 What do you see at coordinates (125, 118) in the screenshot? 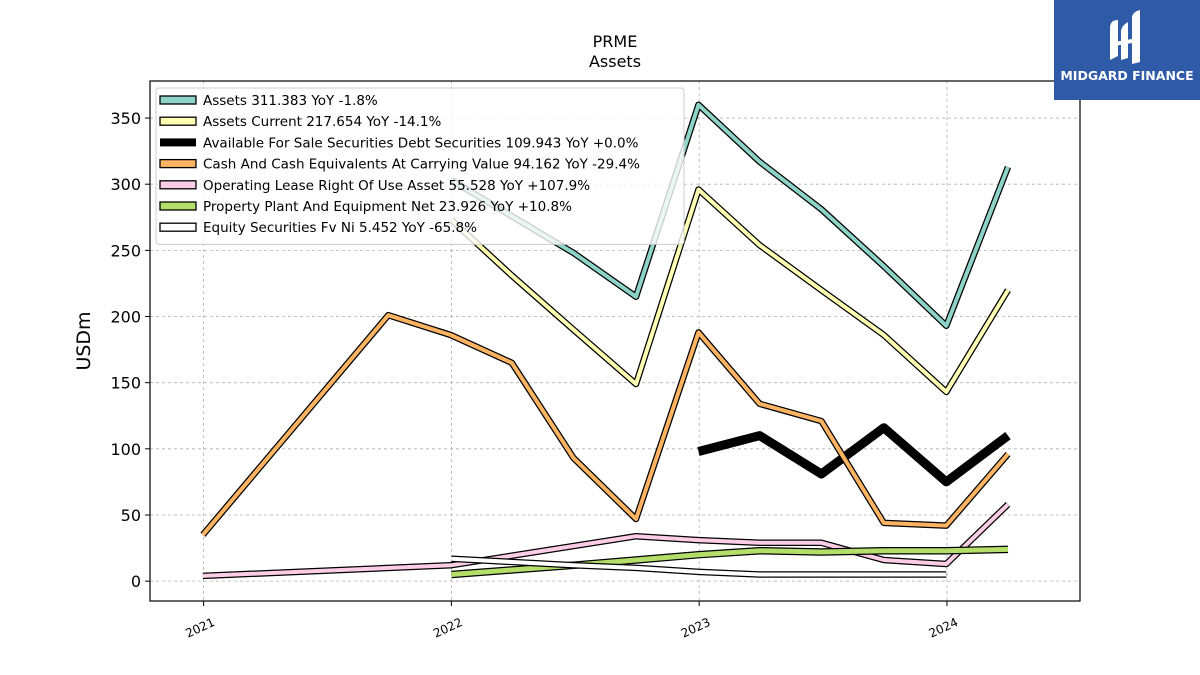
I see `y-tick-label: 350` at bounding box center [125, 118].